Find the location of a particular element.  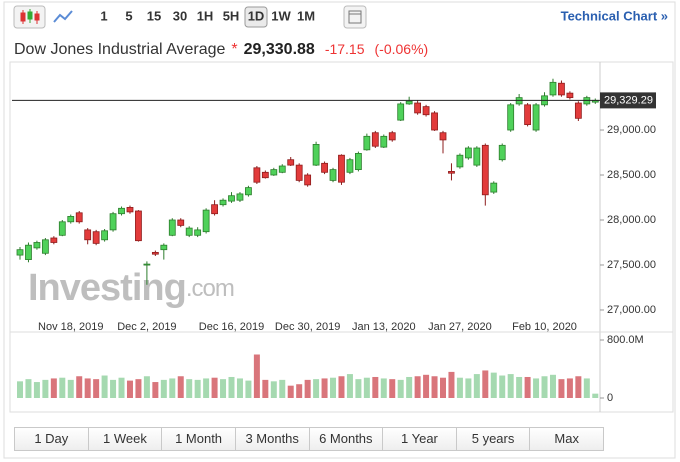

y-tick-label: 27,000.00 is located at coordinates (631, 310).